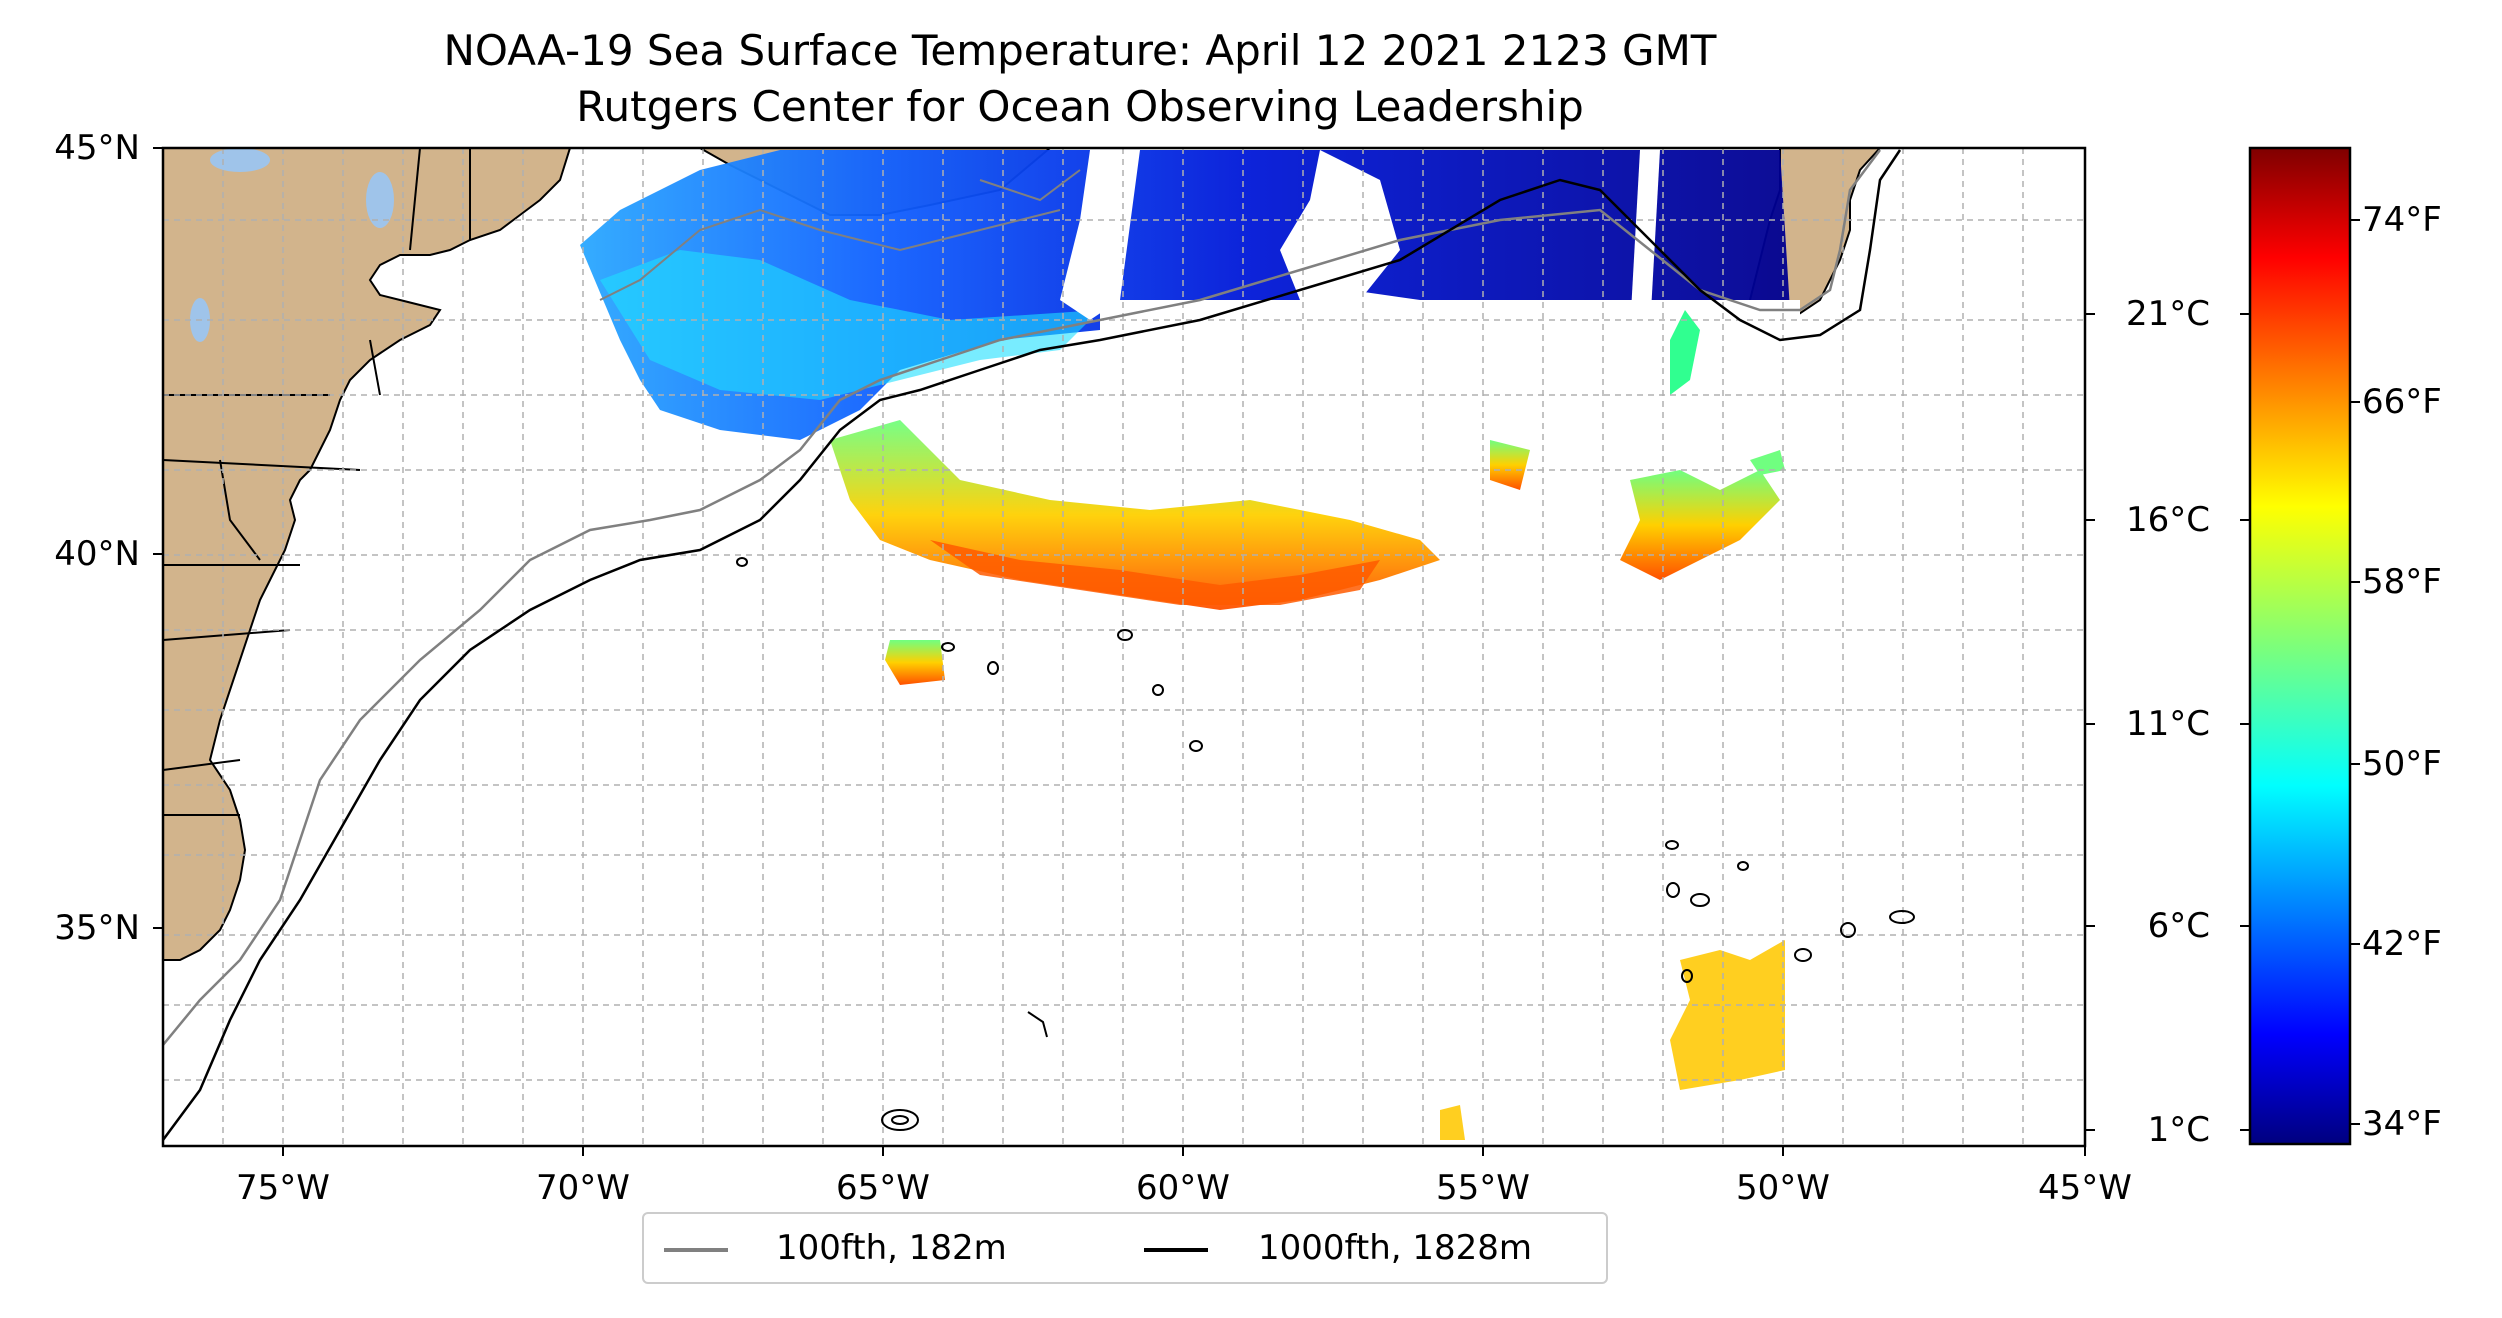  Describe the element at coordinates (2402, 1124) in the screenshot. I see `colorbar-label-34f: 34°F` at that location.